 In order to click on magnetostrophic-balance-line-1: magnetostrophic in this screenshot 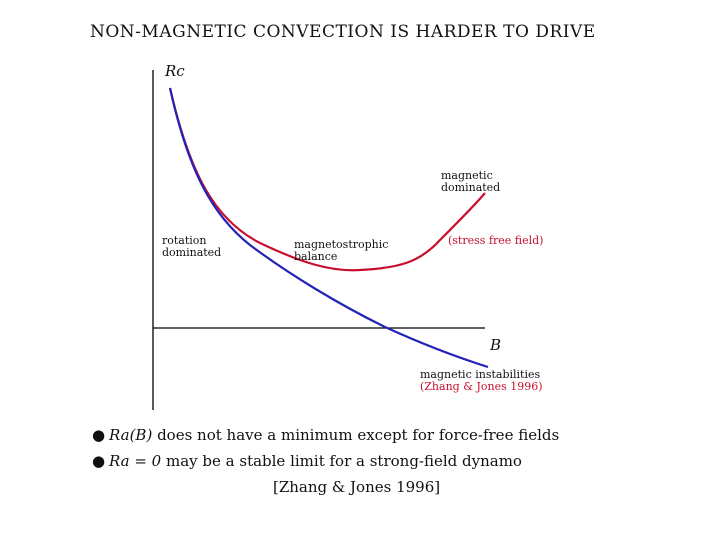, I will do `click(341, 244)`.